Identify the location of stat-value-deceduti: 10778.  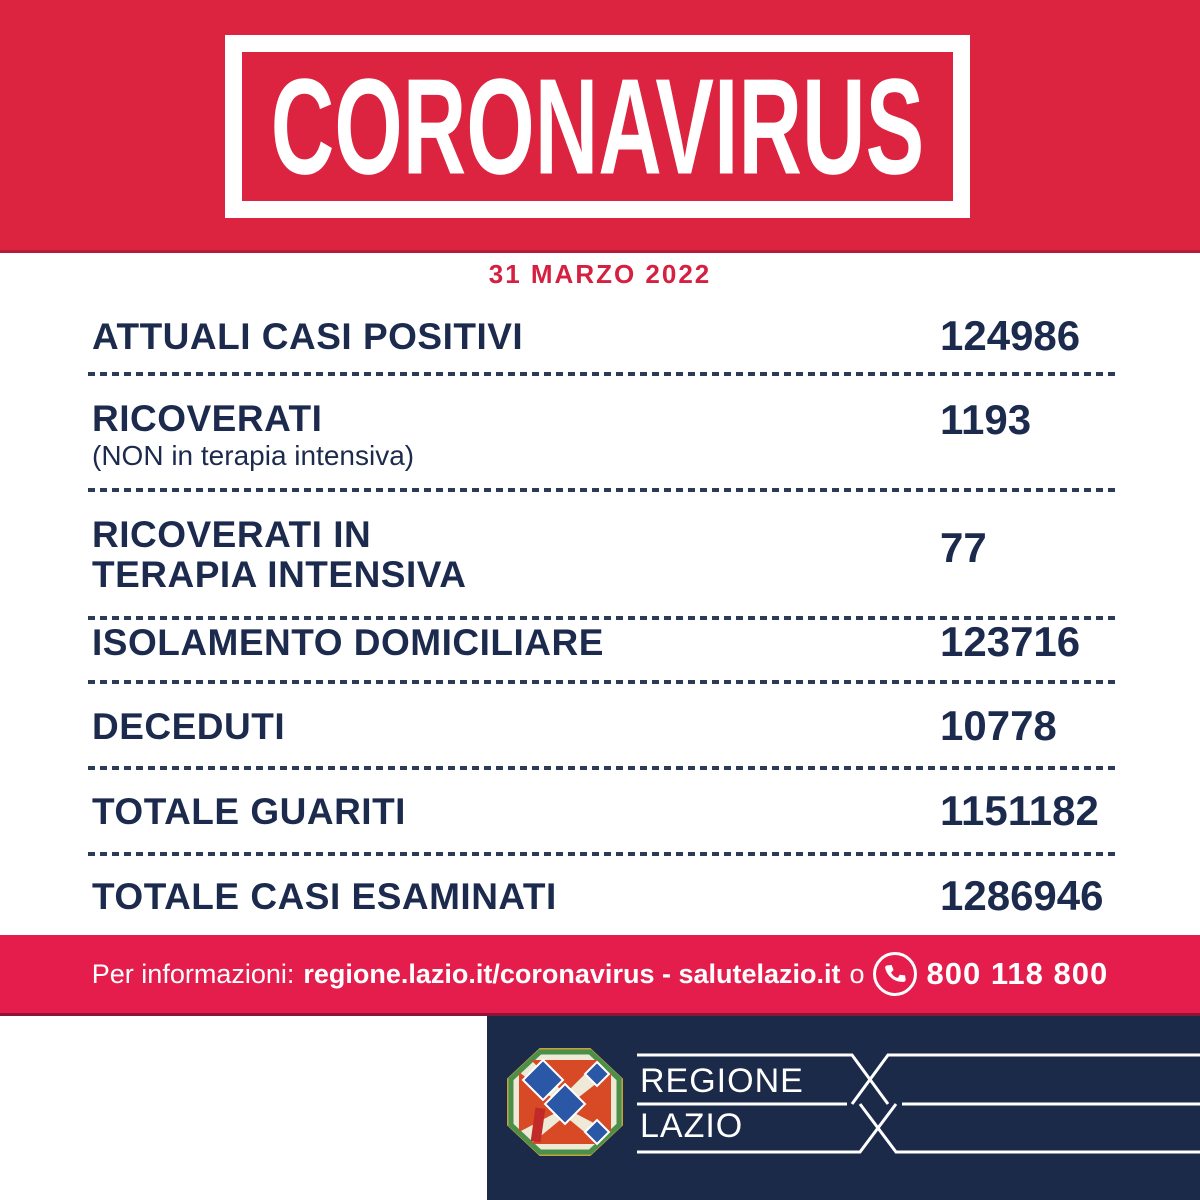
(998, 725).